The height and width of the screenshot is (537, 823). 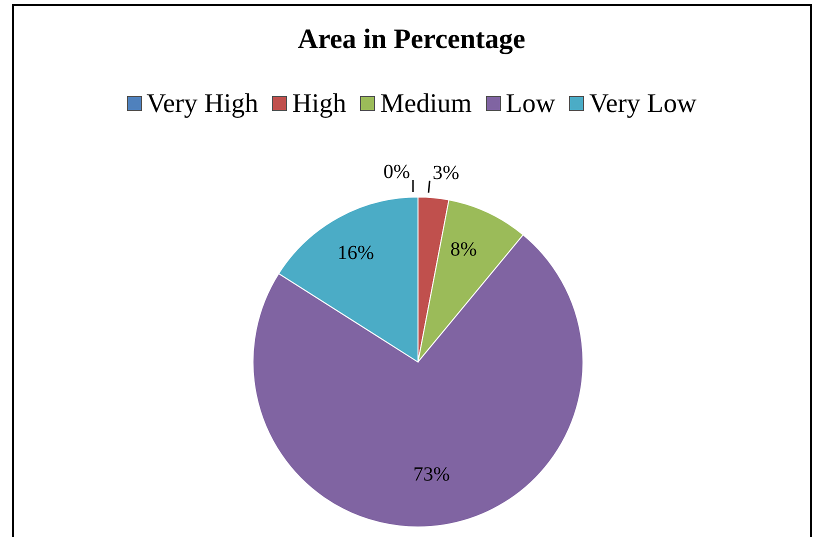 What do you see at coordinates (411, 40) in the screenshot?
I see `chart-title: Area in Percentage` at bounding box center [411, 40].